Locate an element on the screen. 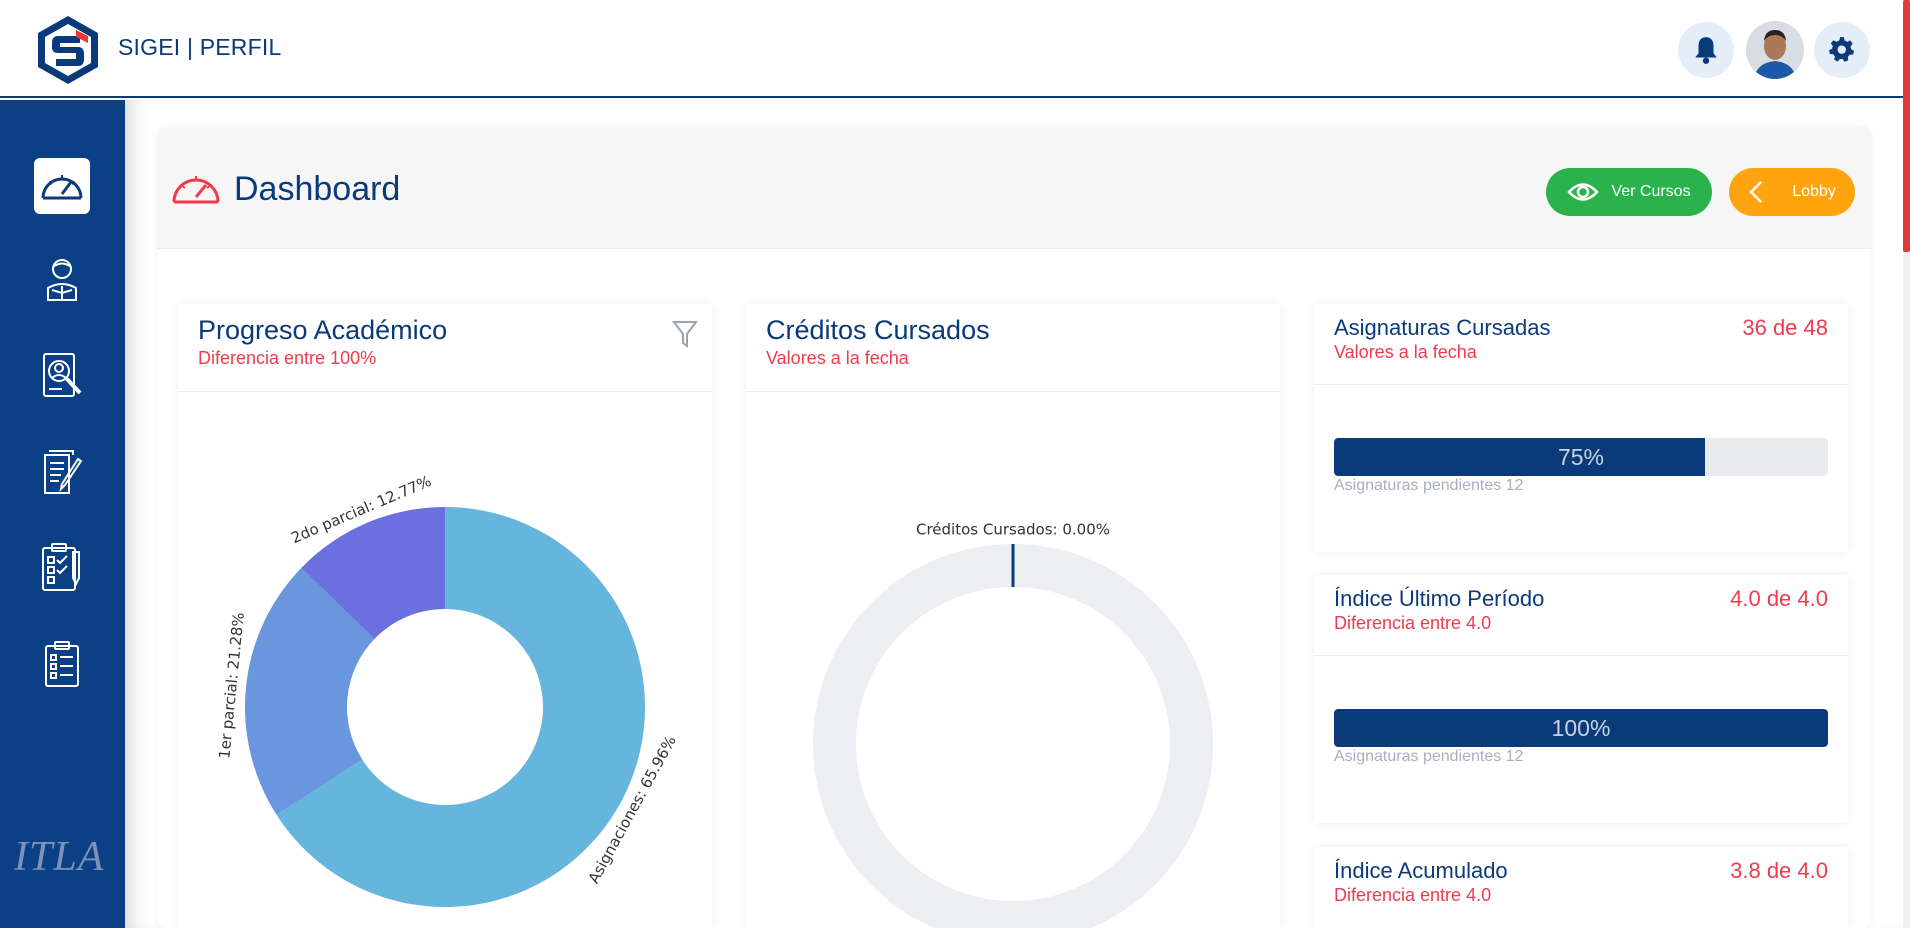 This screenshot has height=928, width=1910. sidebar-item-student is located at coordinates (62, 280).